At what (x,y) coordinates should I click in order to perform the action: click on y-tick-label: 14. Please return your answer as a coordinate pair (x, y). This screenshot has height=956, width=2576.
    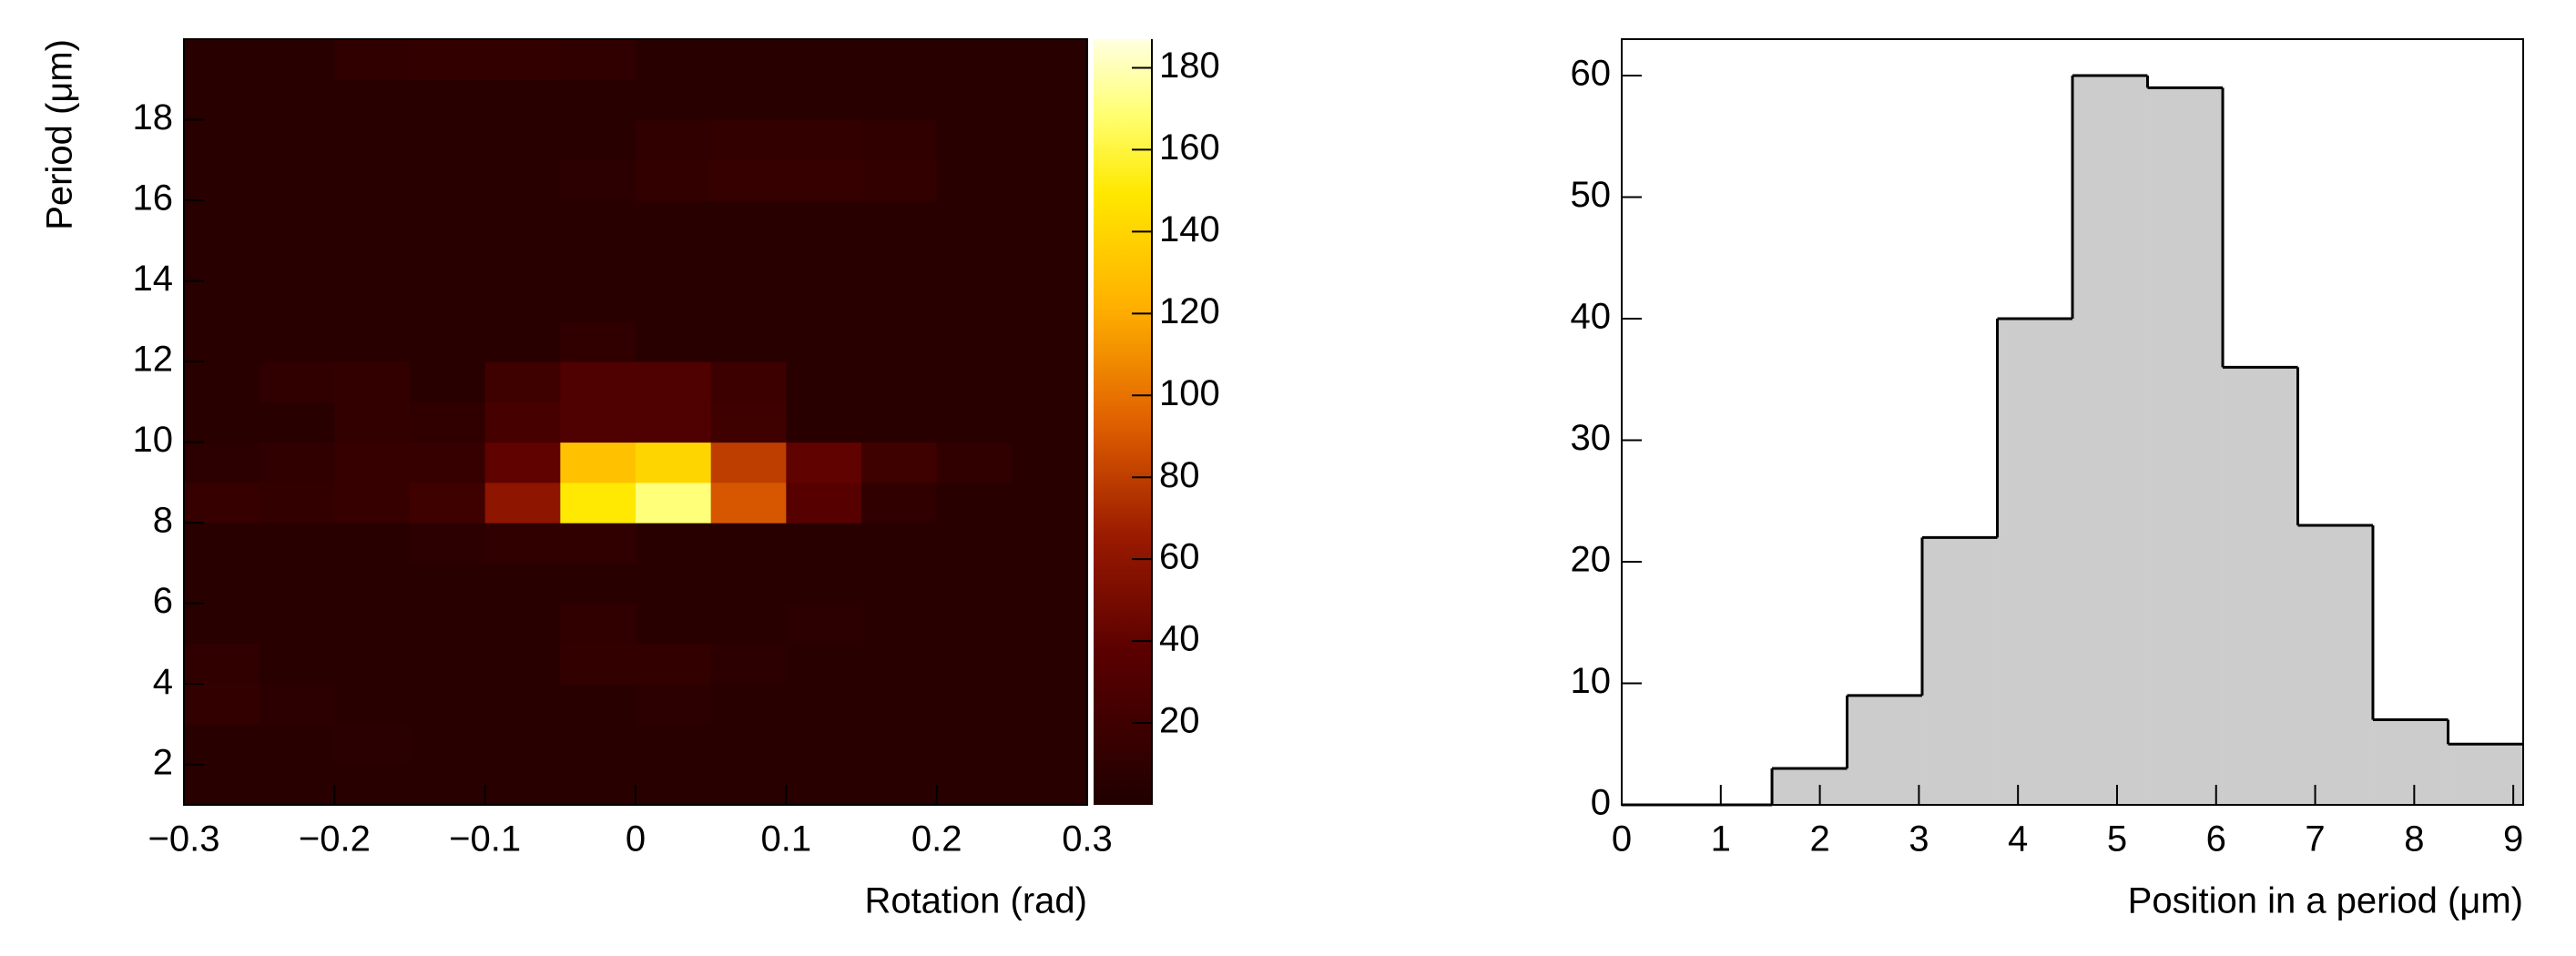
    Looking at the image, I should click on (153, 279).